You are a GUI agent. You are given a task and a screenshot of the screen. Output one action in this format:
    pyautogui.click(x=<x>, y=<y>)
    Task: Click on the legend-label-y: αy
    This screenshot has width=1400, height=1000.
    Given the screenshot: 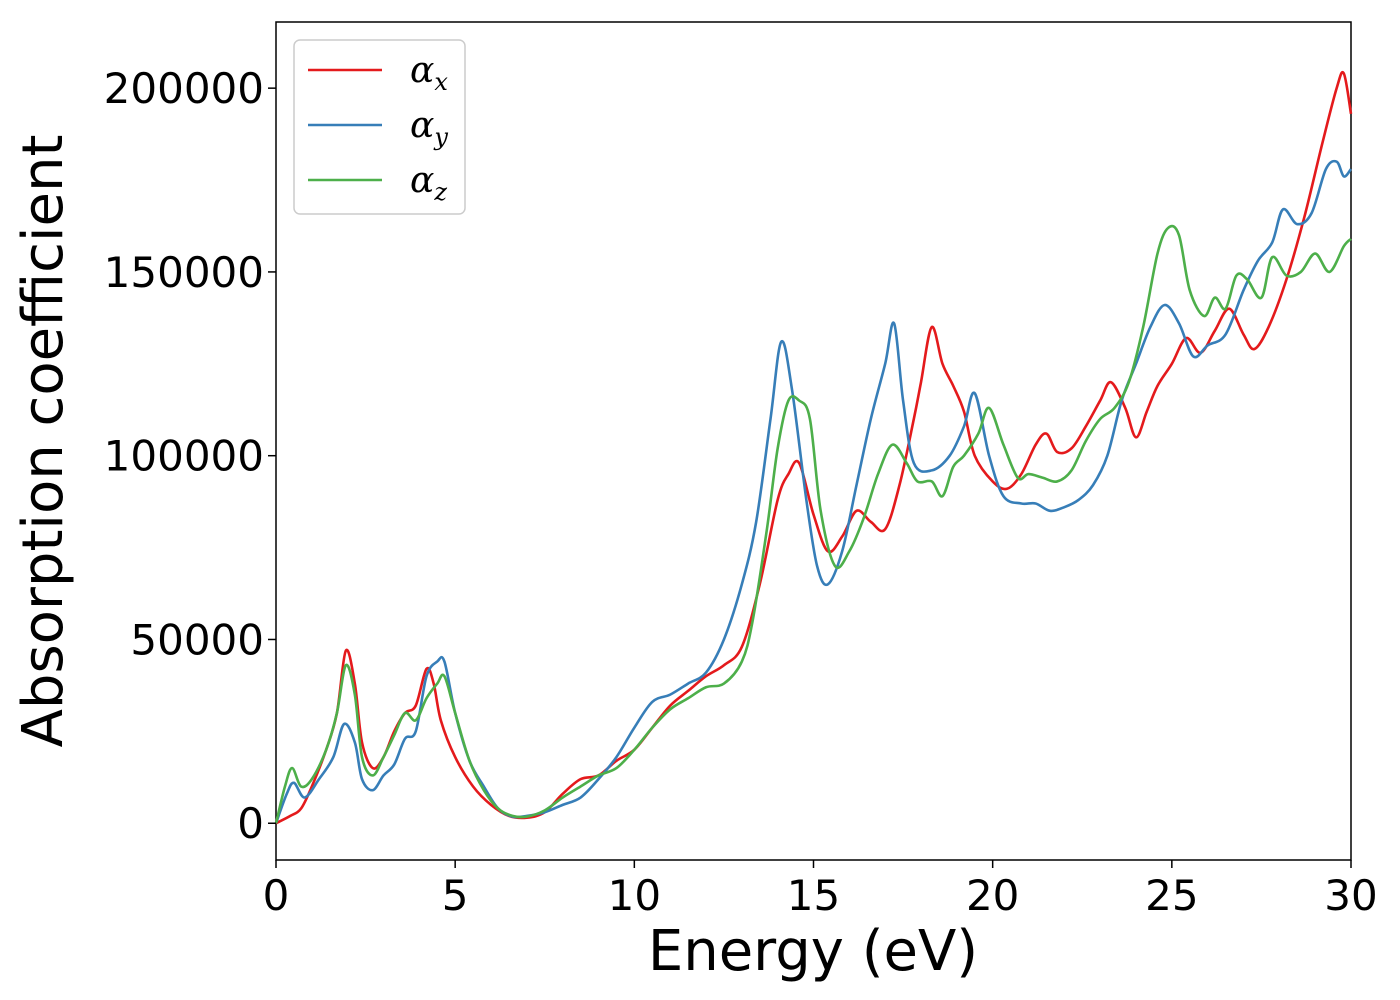 What is the action you would take?
    pyautogui.click(x=429, y=128)
    